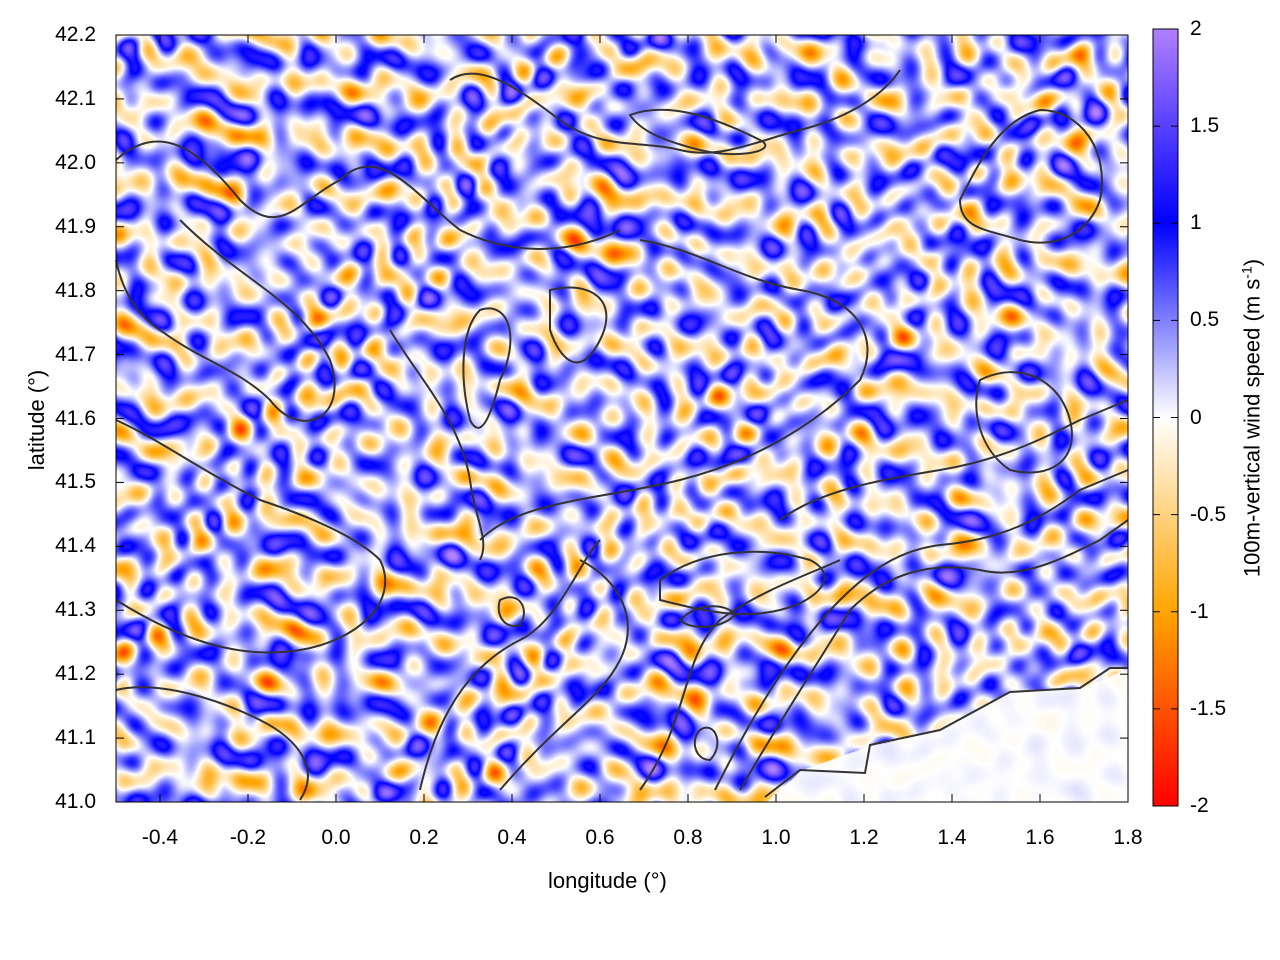 The image size is (1280, 960). What do you see at coordinates (1196, 417) in the screenshot?
I see `colorbar-tick-label: 0` at bounding box center [1196, 417].